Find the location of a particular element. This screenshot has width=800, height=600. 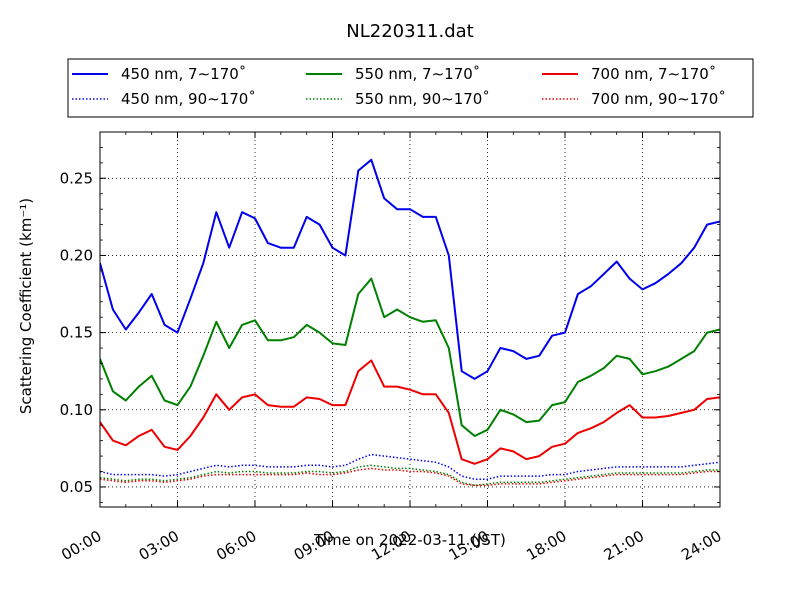

legend-label-1: 450 nm, 90∼170˚ is located at coordinates (188, 99).